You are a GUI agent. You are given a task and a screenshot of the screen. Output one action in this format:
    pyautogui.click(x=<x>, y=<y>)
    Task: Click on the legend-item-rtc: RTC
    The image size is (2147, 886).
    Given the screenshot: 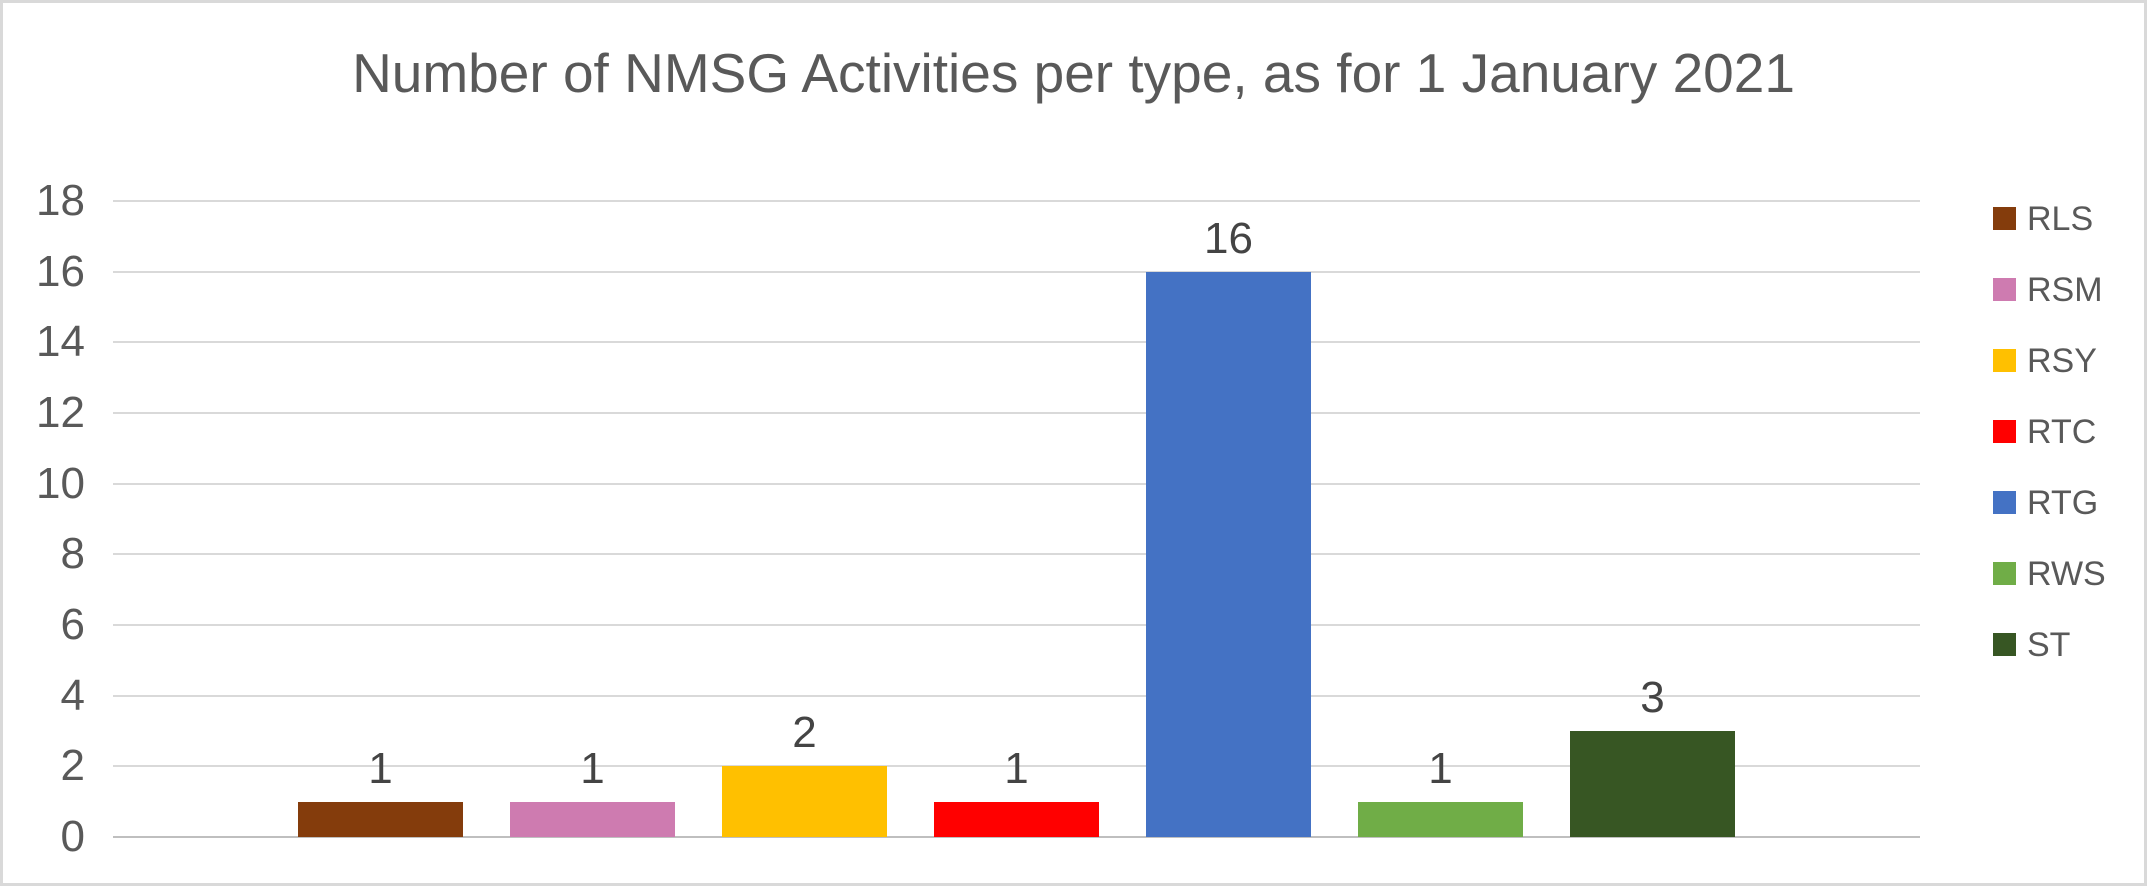 What is the action you would take?
    pyautogui.click(x=2049, y=431)
    